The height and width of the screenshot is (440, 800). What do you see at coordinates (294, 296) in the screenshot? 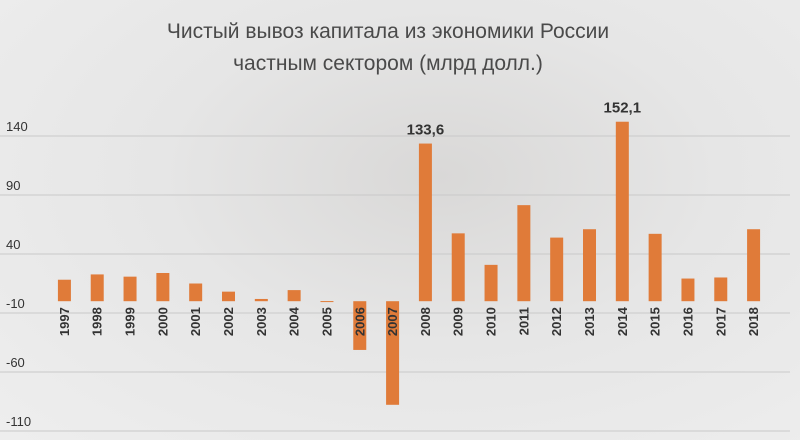
I see `bar-2004` at bounding box center [294, 296].